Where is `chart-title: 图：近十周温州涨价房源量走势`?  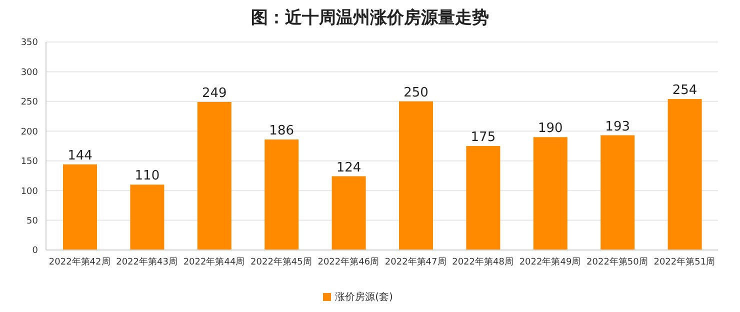 chart-title: 图：近十周温州涨价房源量走势 is located at coordinates (370, 19).